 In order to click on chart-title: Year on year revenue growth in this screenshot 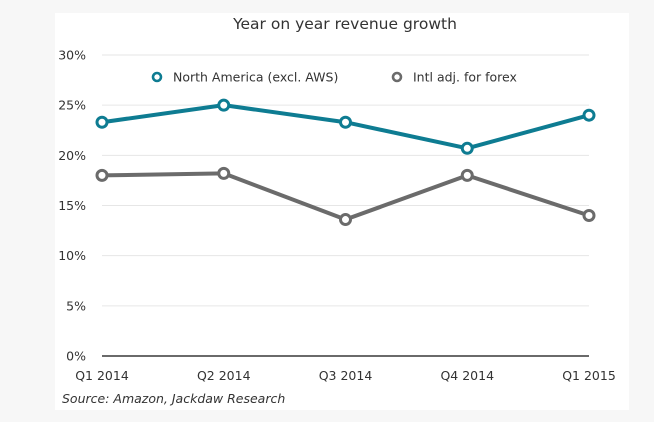, I will do `click(344, 24)`.